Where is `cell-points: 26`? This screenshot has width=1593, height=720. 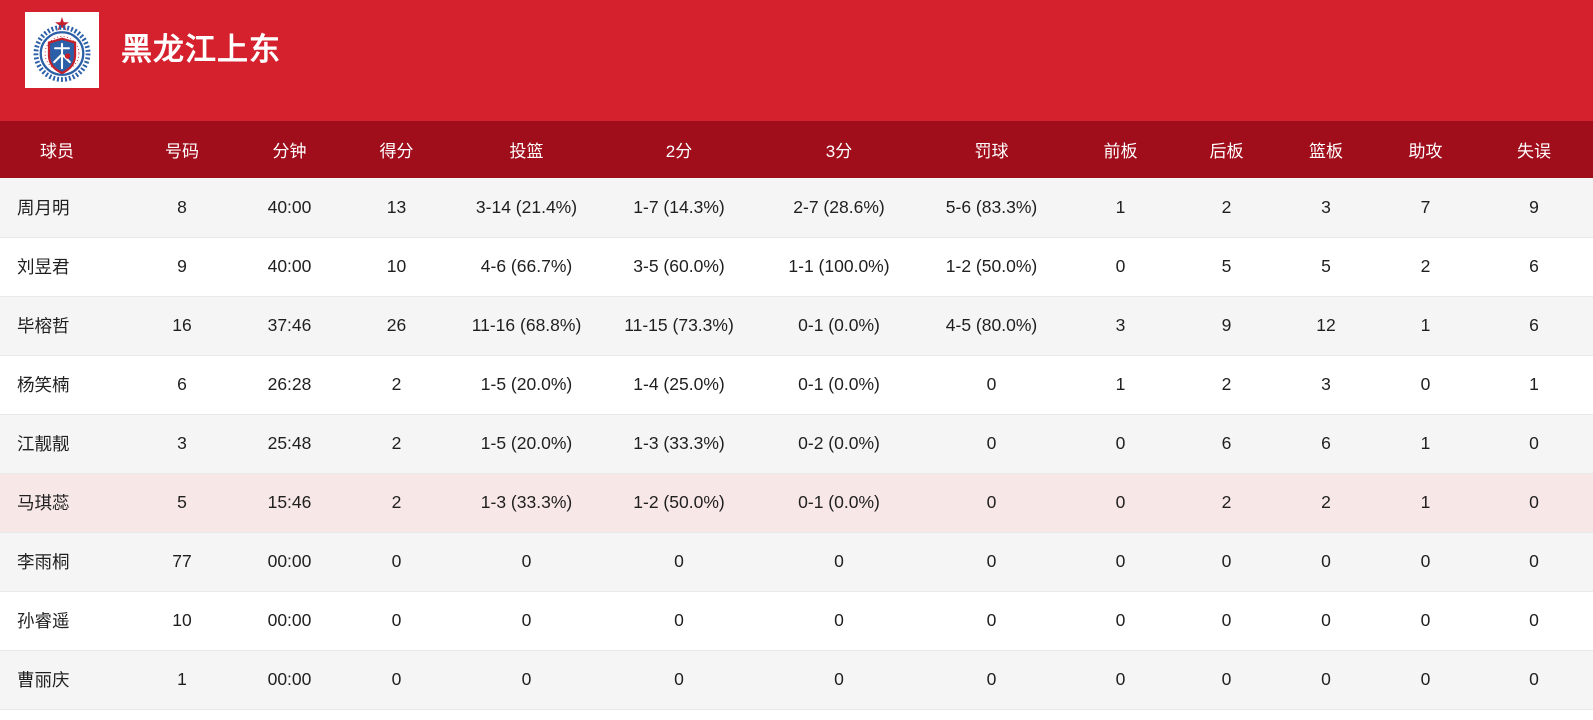 cell-points: 26 is located at coordinates (396, 325).